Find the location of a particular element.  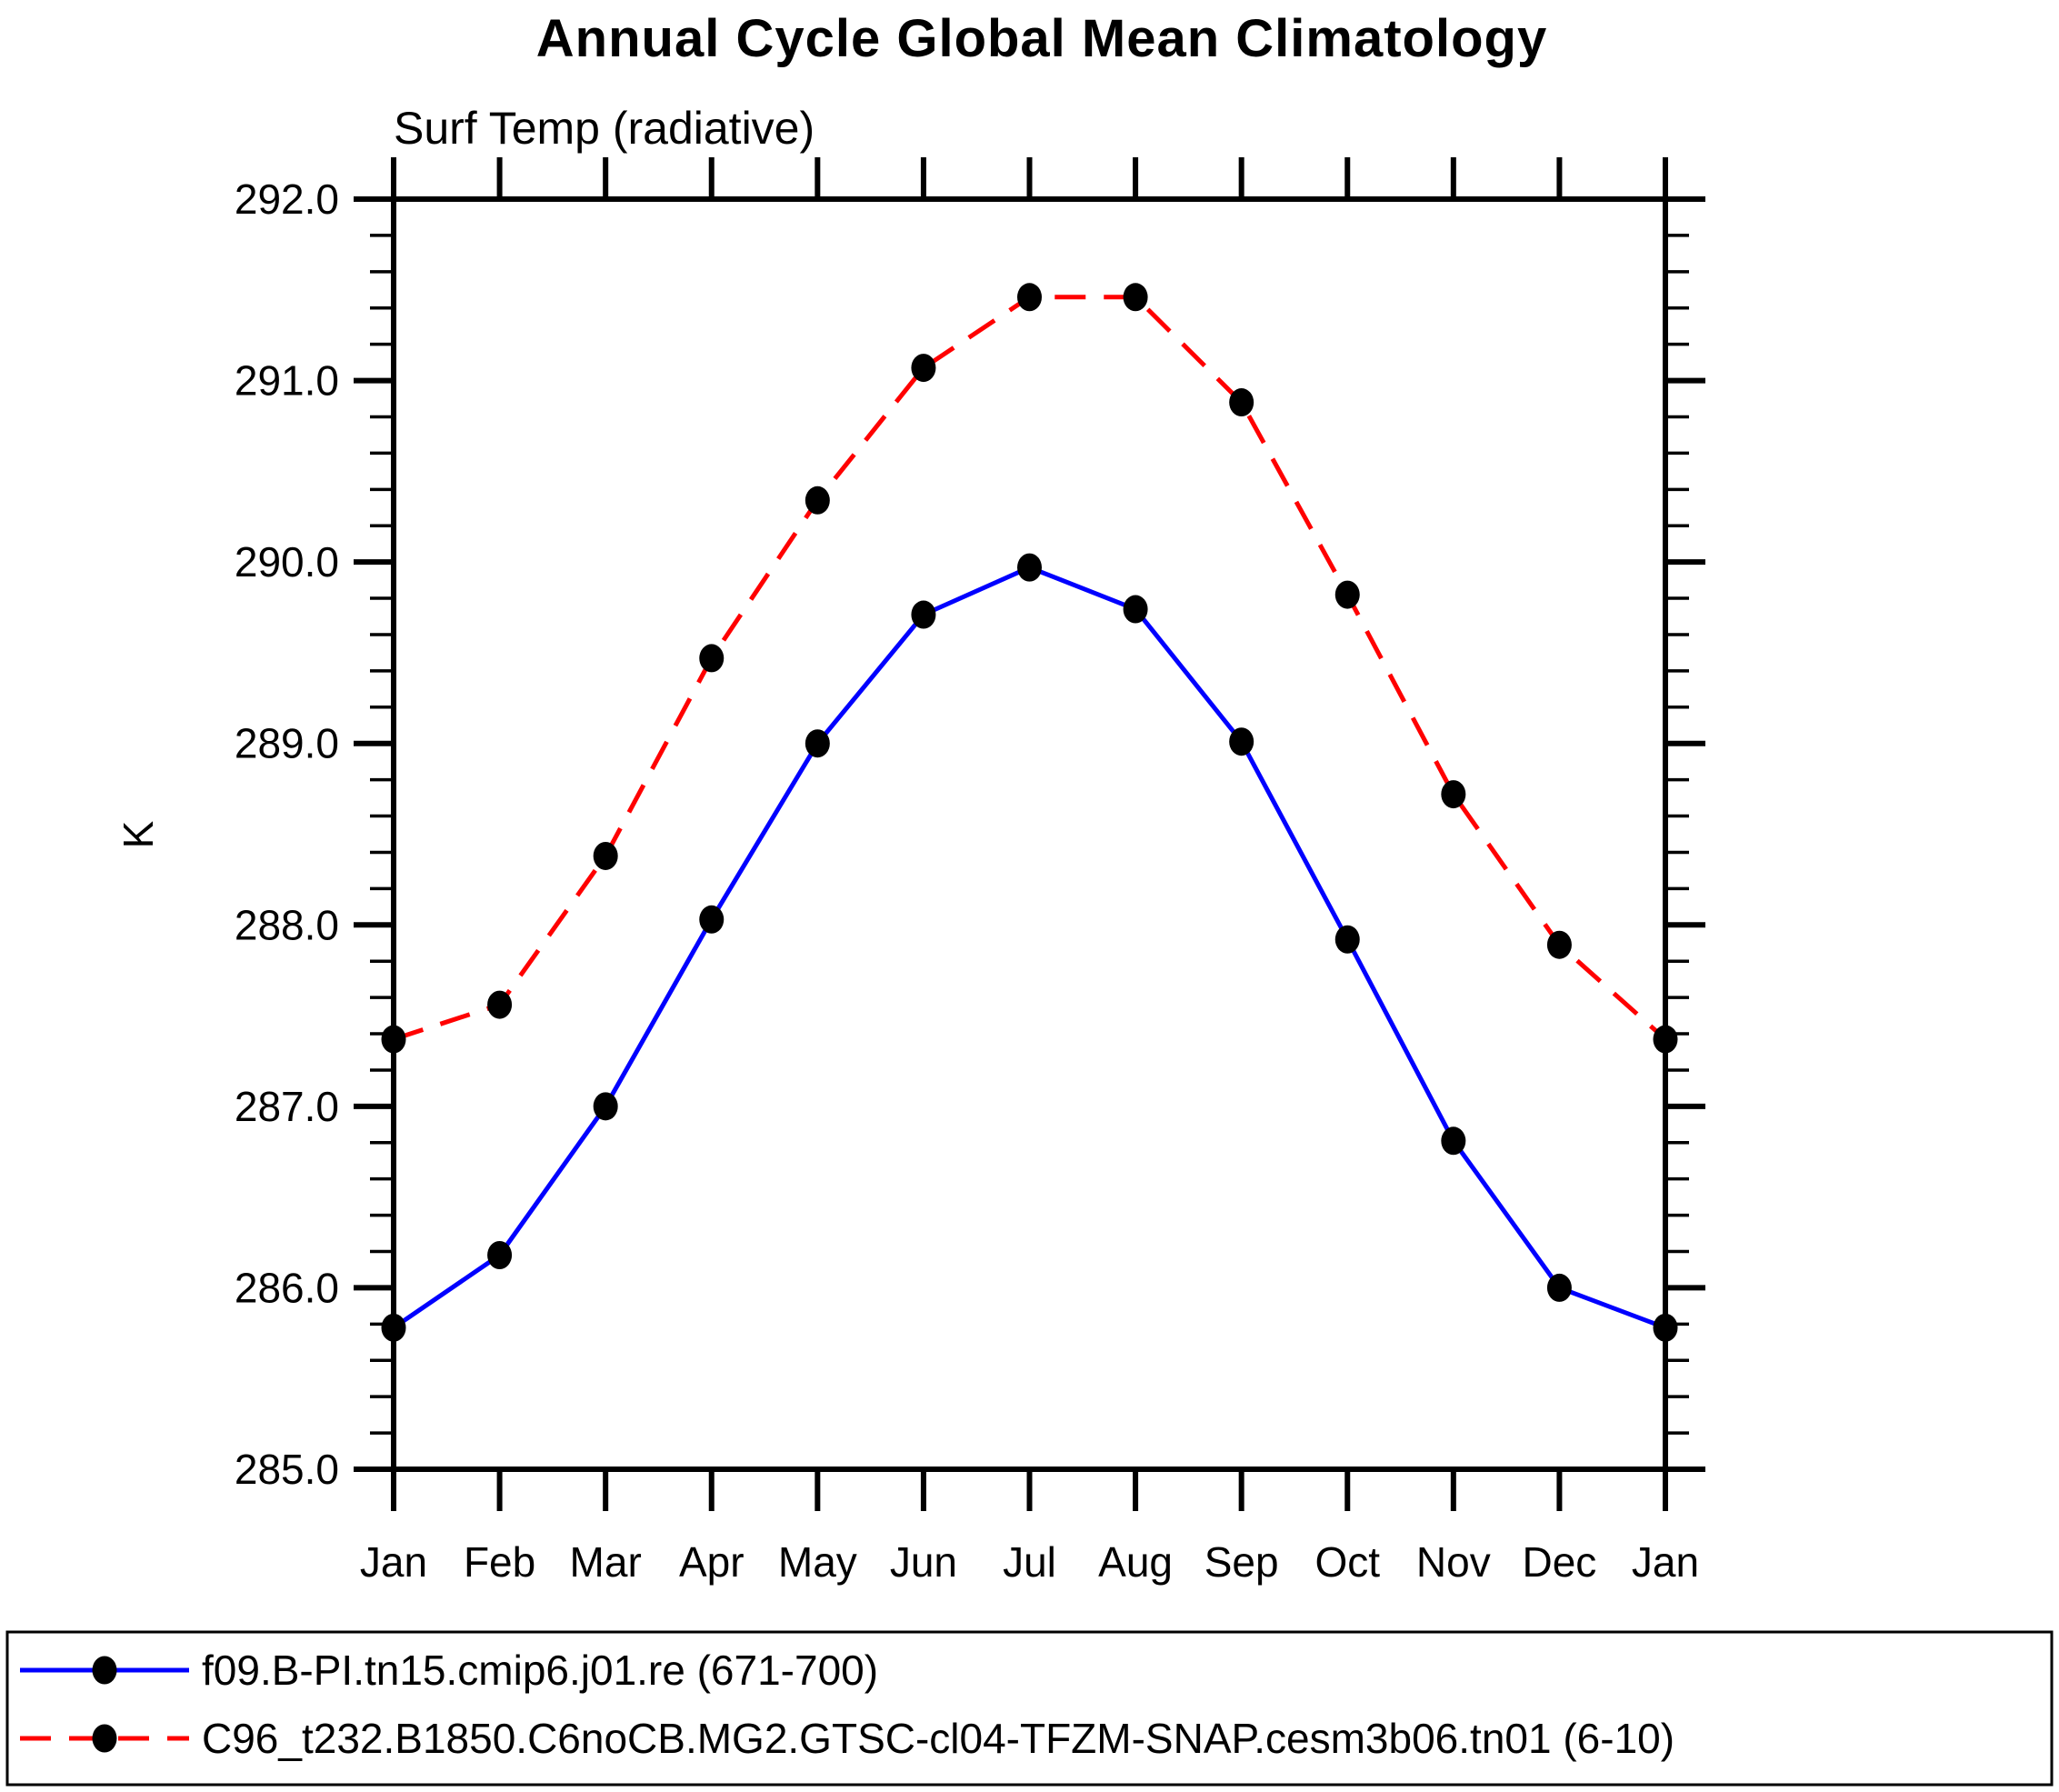

y-axis-label: K is located at coordinates (138, 834).